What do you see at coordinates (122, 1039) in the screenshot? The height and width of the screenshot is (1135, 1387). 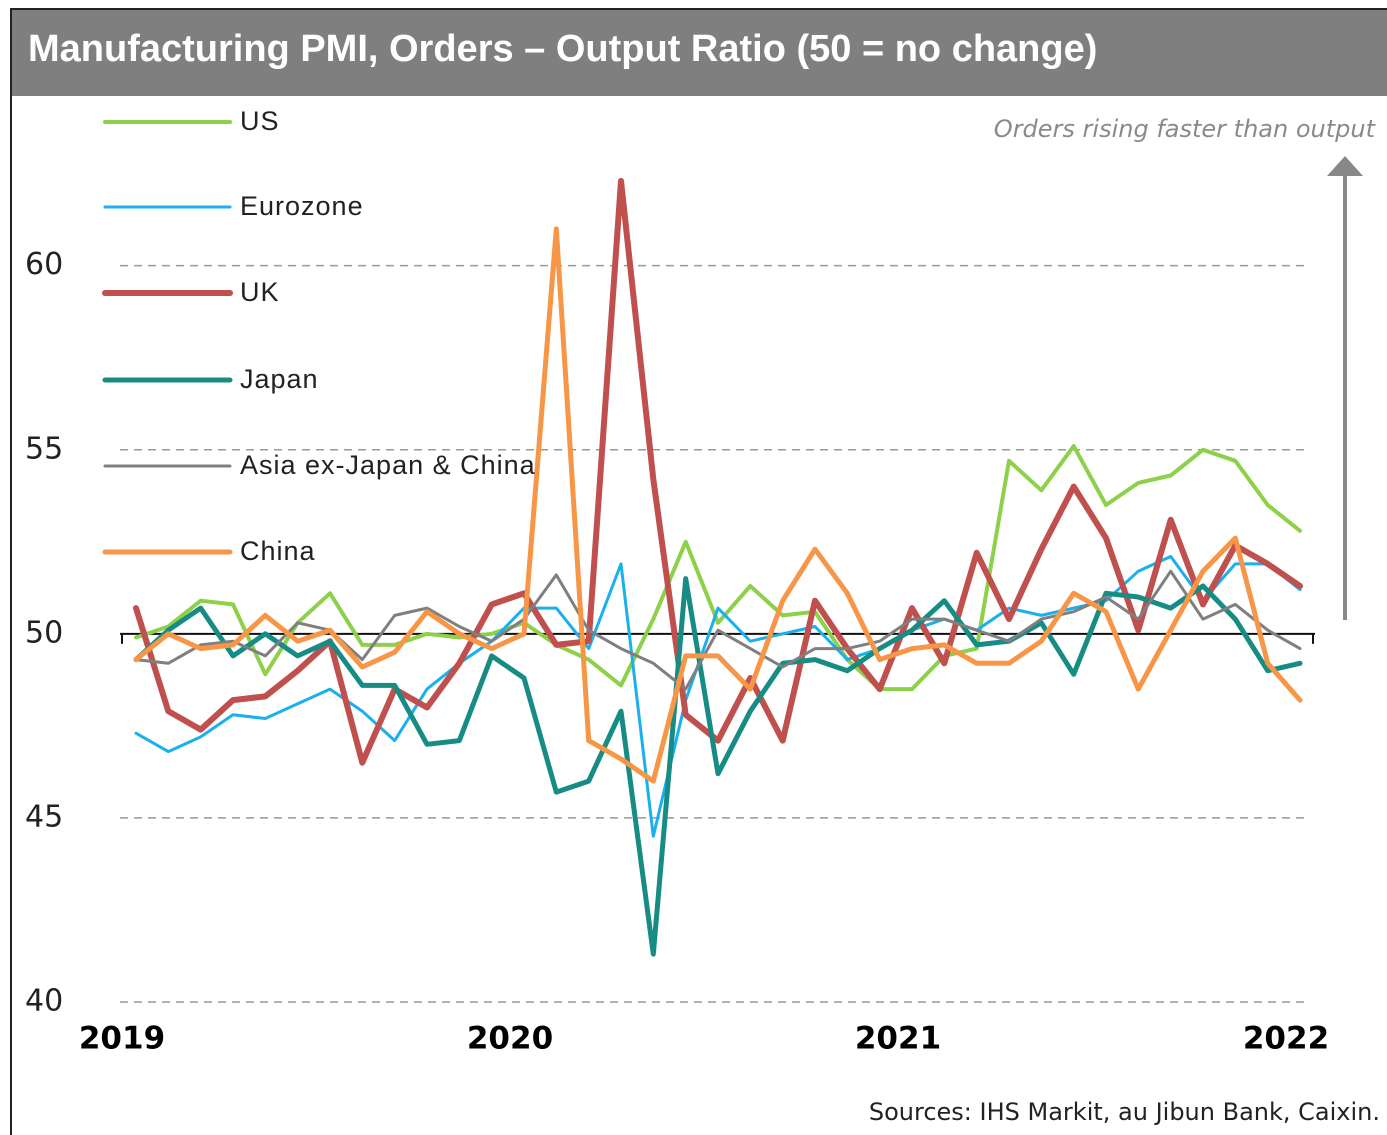 I see `x-tick-label: 2019` at bounding box center [122, 1039].